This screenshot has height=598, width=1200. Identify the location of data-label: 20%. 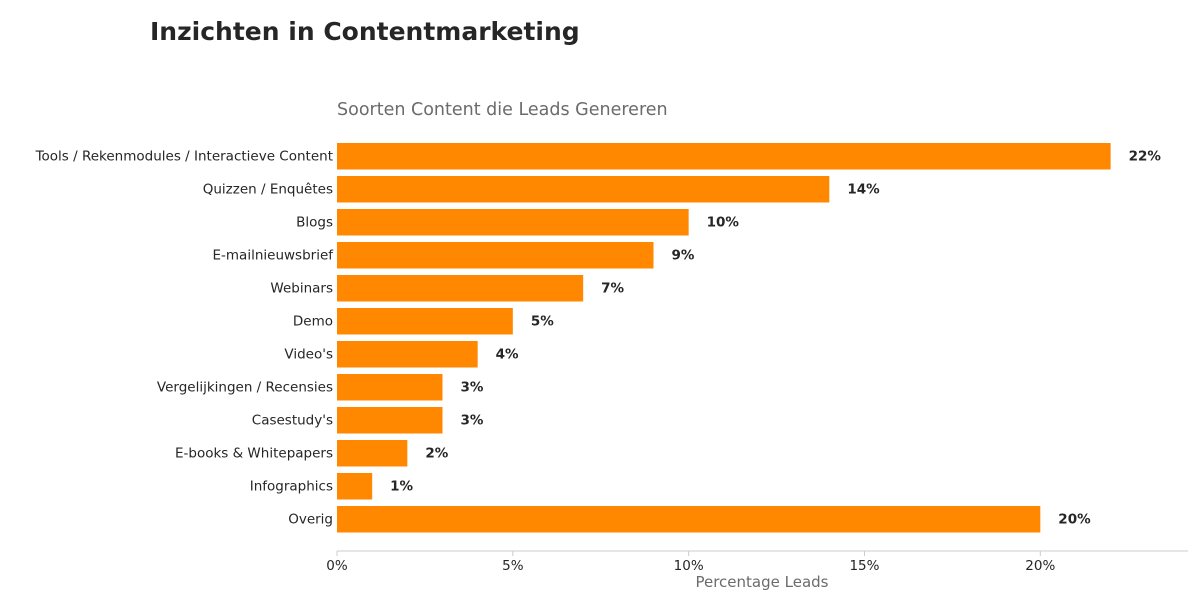
(1074, 519).